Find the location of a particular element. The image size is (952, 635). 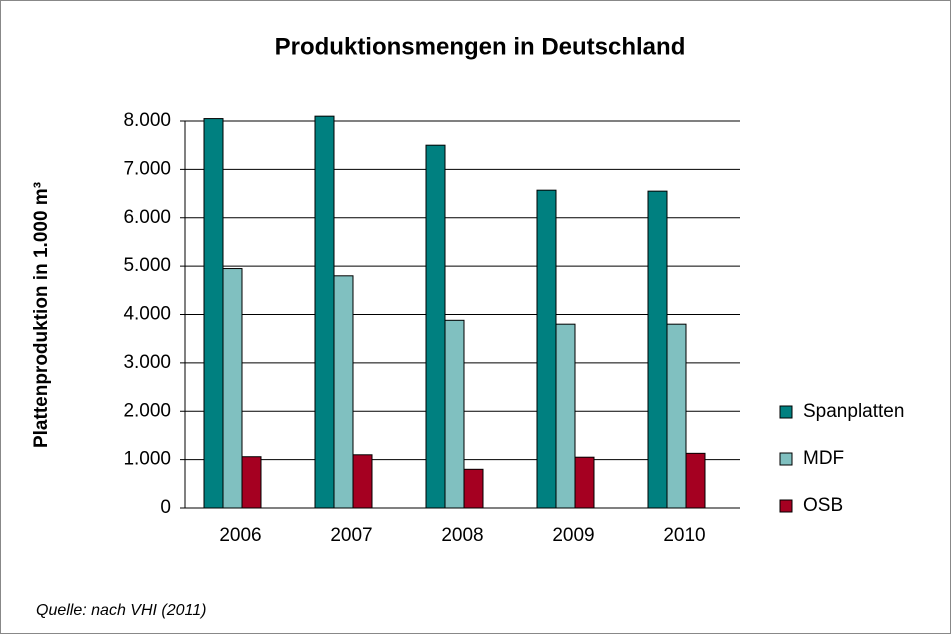

y-axis-label: Plattenproduktion in 1.000 m³ is located at coordinates (41, 315).